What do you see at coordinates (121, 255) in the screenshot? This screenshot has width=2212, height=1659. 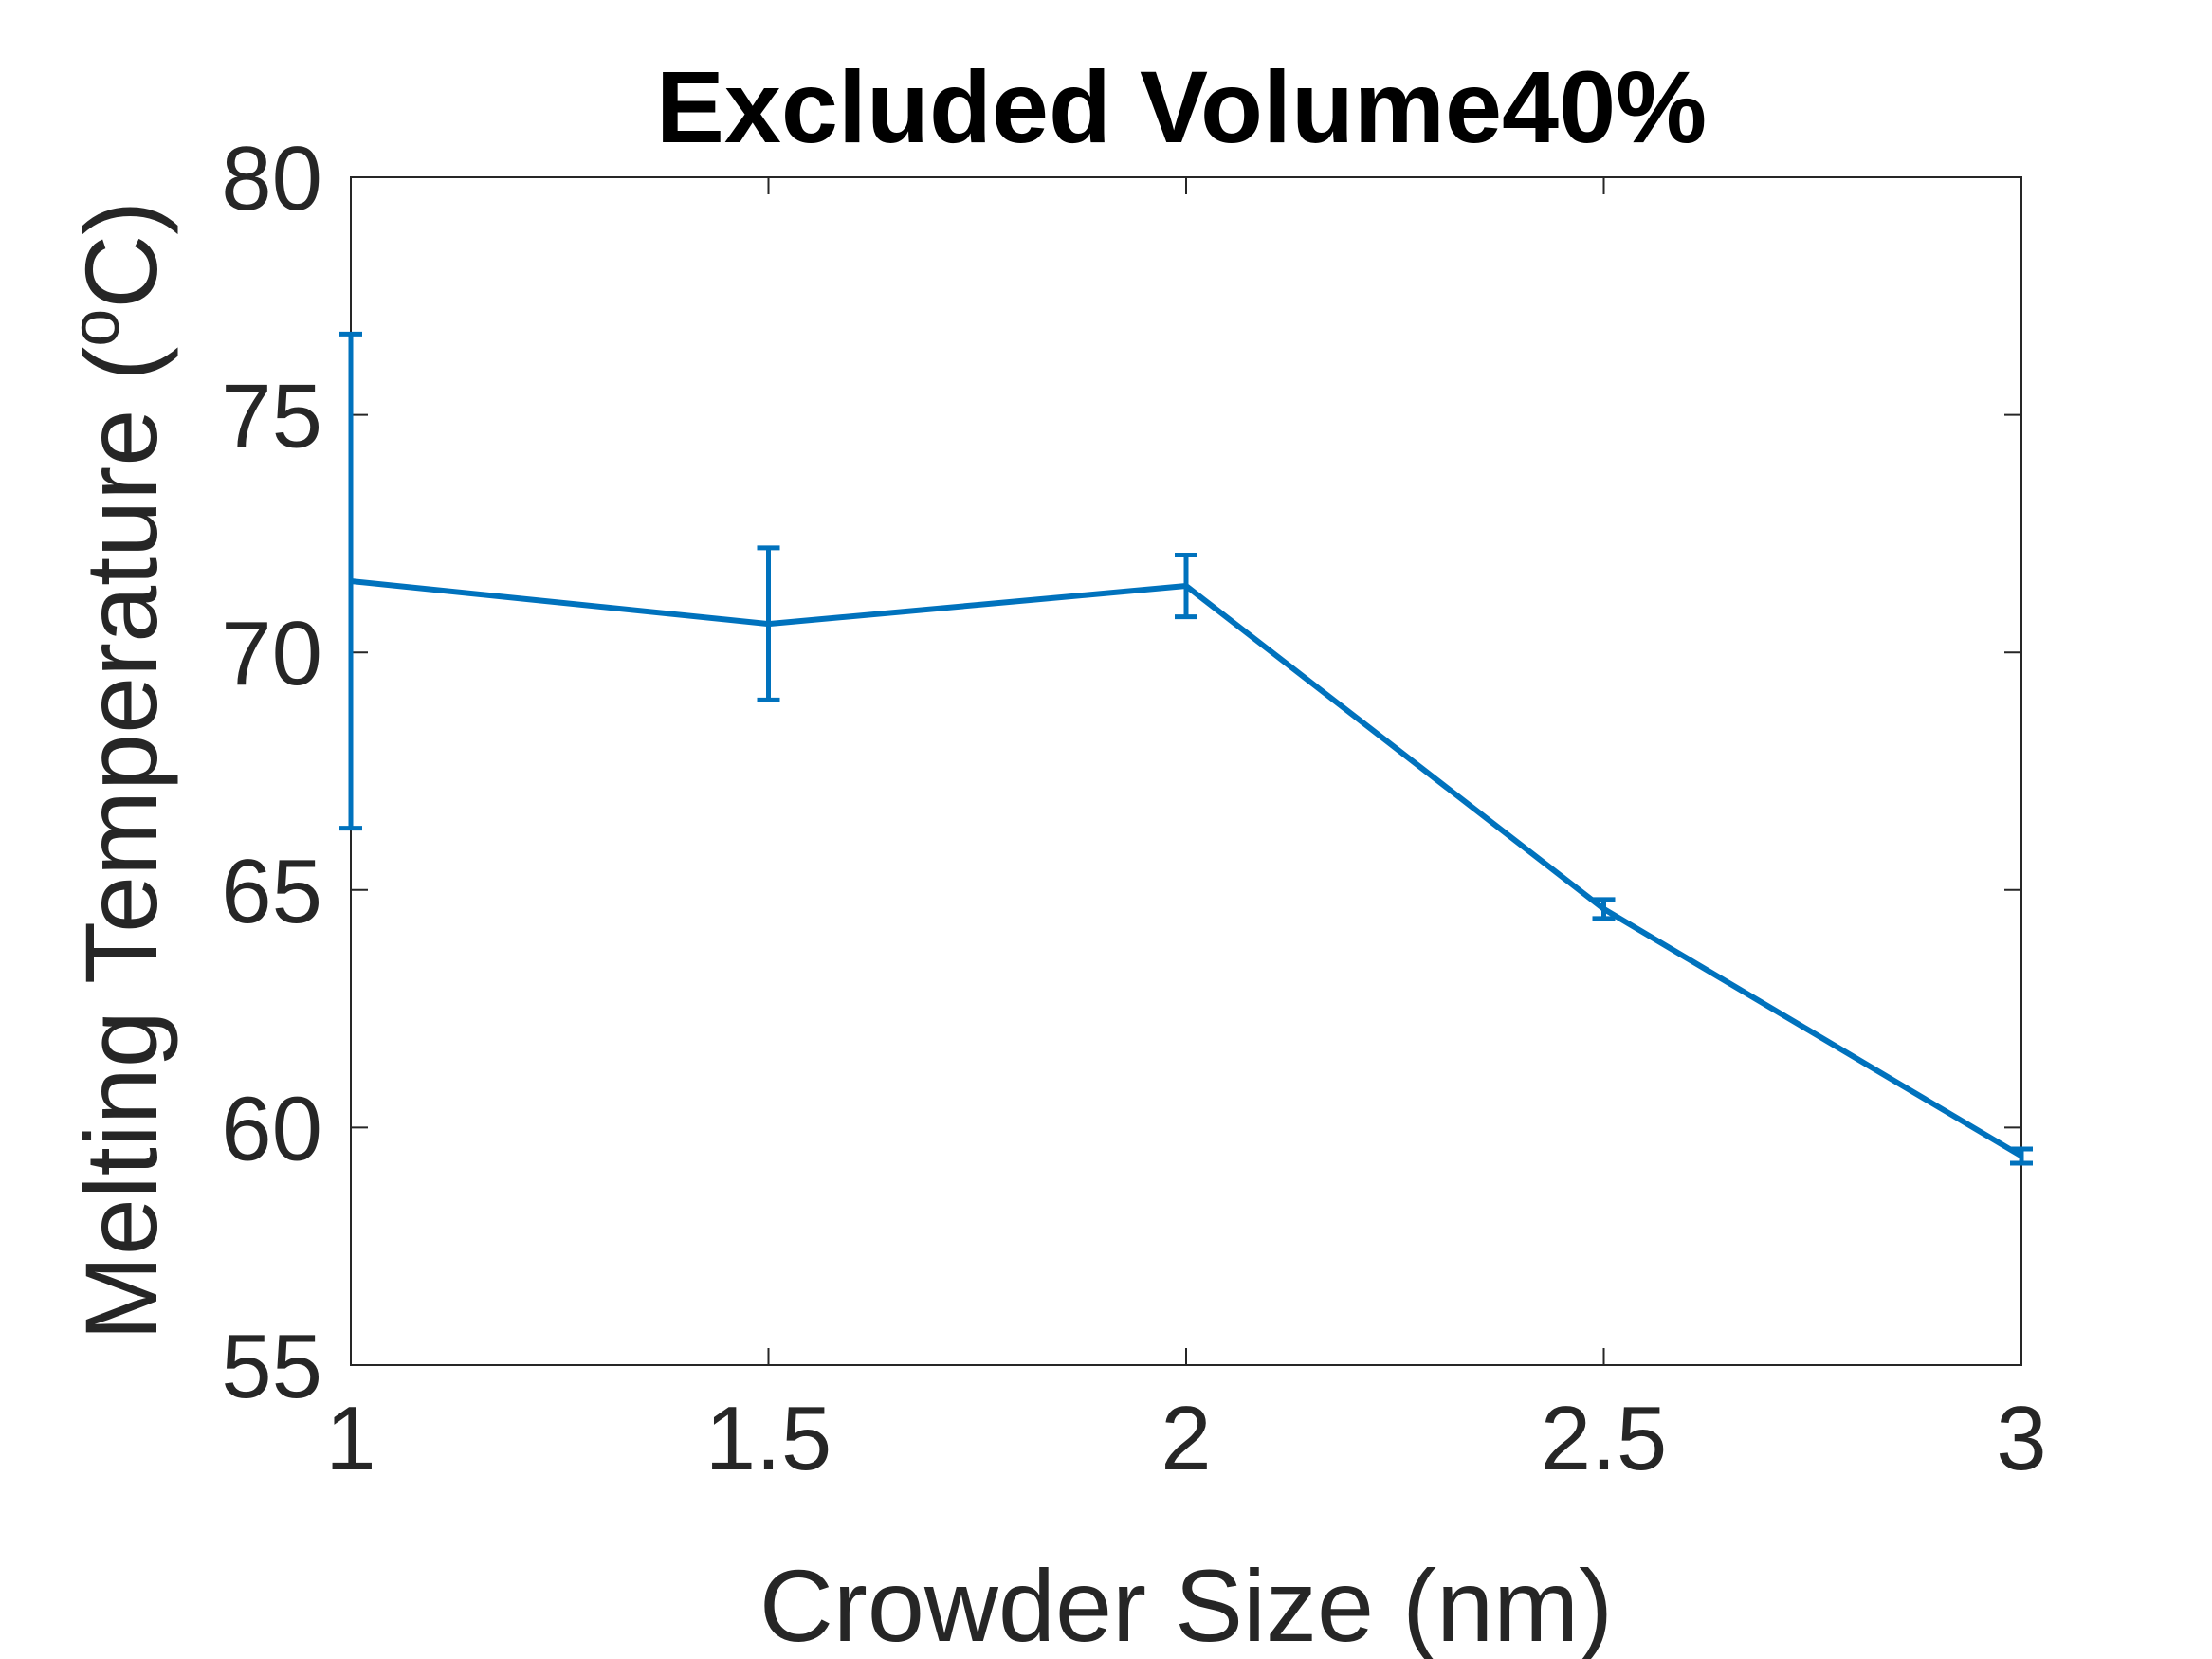 I see `y-axis-label-suffix: C)` at bounding box center [121, 255].